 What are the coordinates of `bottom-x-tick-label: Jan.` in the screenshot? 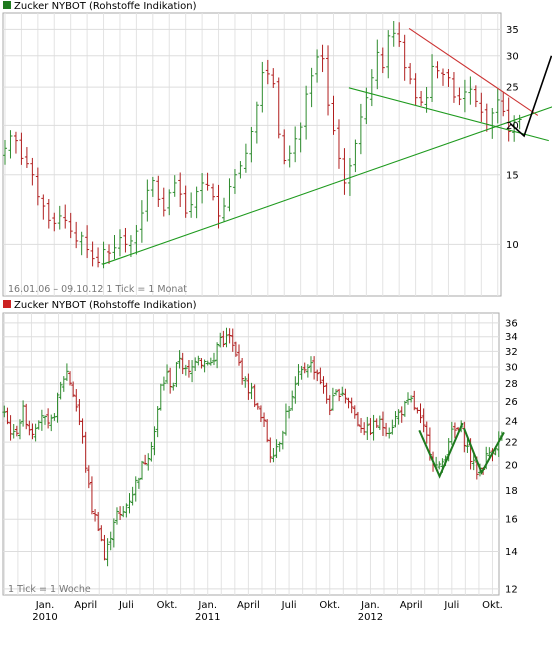 It's located at (207, 605).